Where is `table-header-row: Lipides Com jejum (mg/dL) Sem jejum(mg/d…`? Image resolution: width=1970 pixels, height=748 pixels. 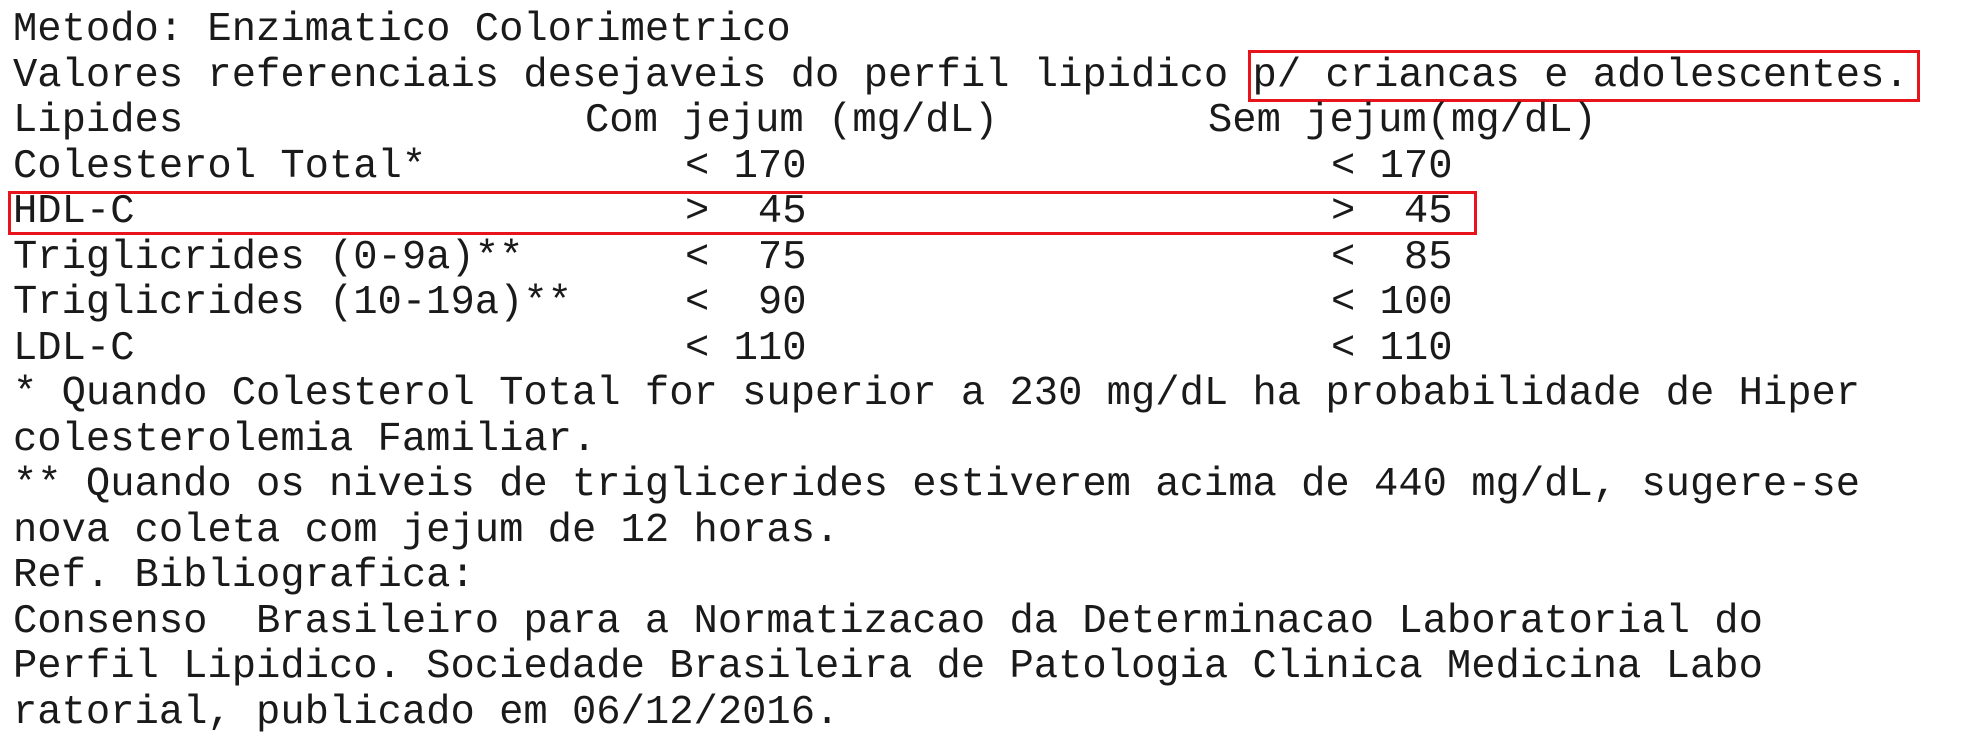
table-header-row: Lipides Com jejum (mg/dL) Sem jejum(mg/d… is located at coordinates (965, 121).